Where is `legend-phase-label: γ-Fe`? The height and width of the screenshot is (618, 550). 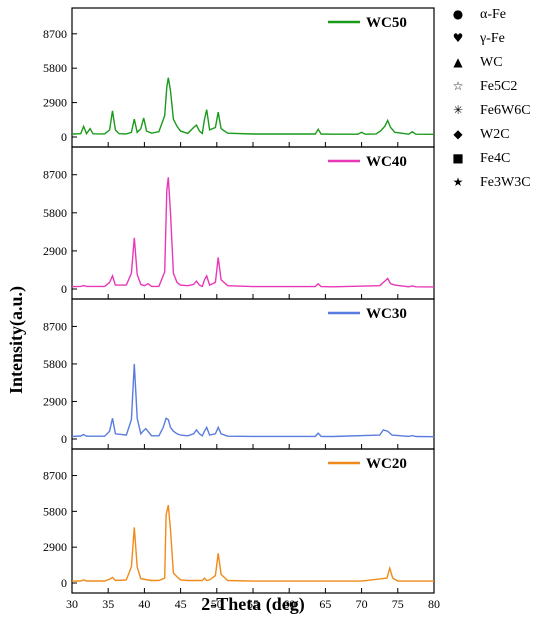
legend-phase-label: γ-Fe is located at coordinates (492, 38).